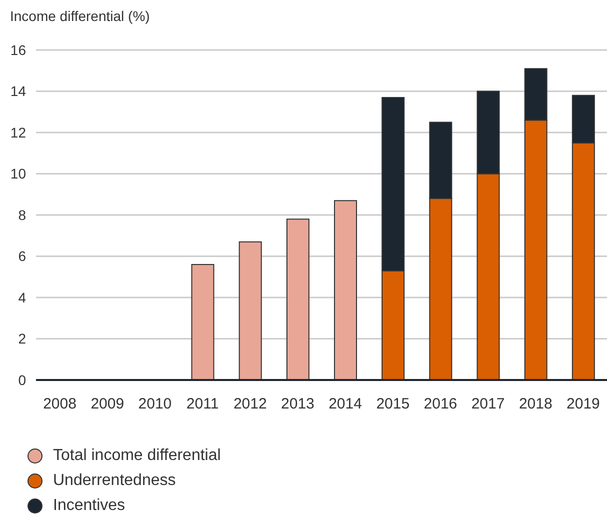 This screenshot has height=518, width=607. I want to click on y-tick-label: 4, so click(22, 297).